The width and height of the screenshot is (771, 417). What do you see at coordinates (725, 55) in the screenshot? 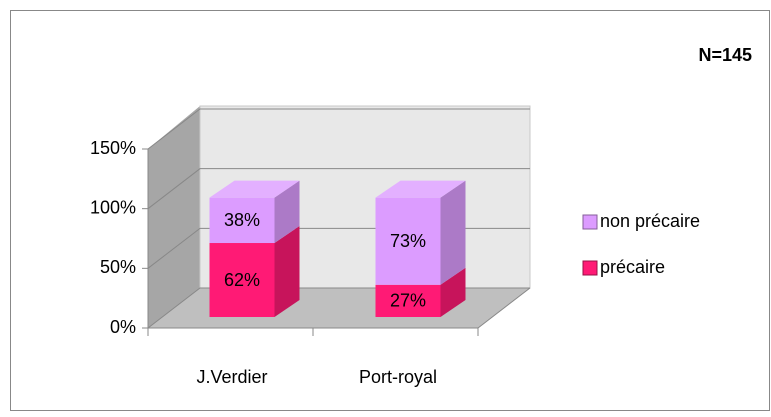
I see `annotation: N=145` at bounding box center [725, 55].